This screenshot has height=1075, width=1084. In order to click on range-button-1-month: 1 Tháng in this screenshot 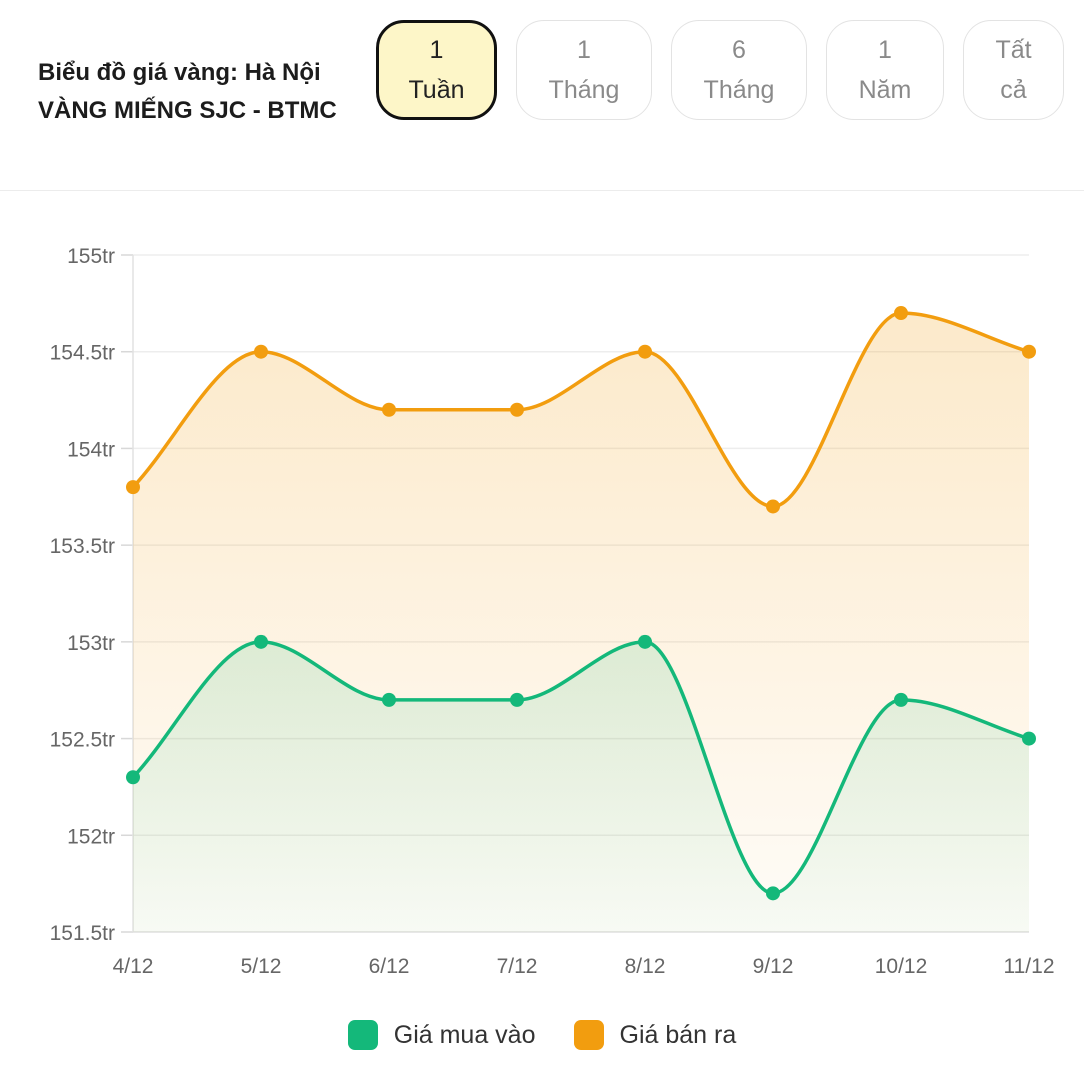, I will do `click(584, 70)`.